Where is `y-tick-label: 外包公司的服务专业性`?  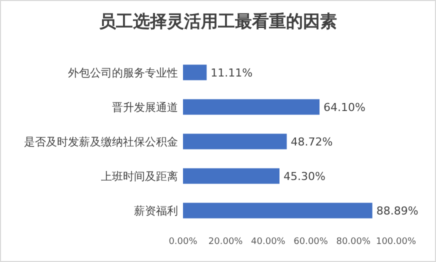
y-tick-label: 外包公司的服务专业性 is located at coordinates (123, 73).